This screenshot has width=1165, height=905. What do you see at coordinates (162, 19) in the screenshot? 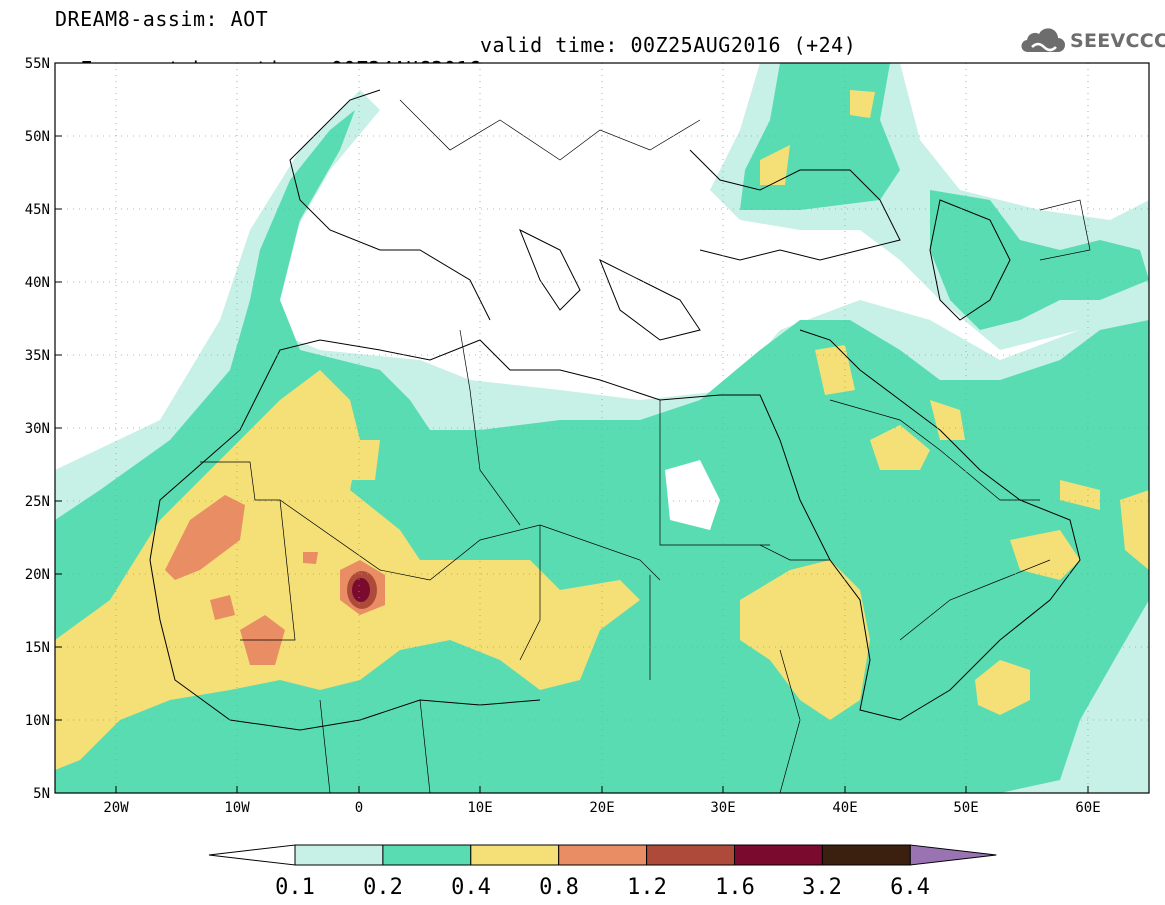
I see `map-title: DREAM8-assim: AOT` at bounding box center [162, 19].